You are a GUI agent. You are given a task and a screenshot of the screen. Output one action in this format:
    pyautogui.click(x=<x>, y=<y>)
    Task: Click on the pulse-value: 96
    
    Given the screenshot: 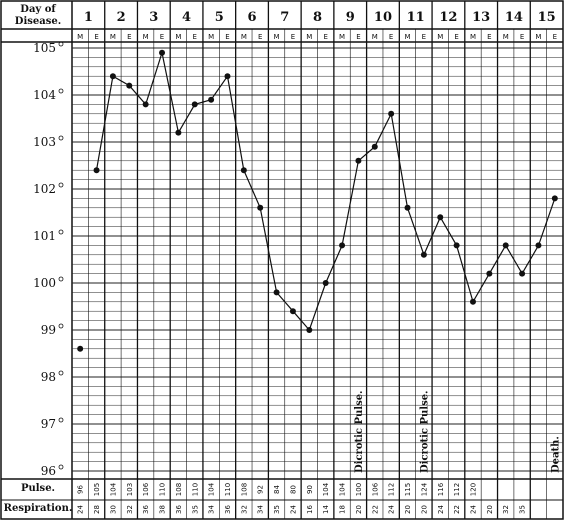 What is the action you would take?
    pyautogui.click(x=81, y=489)
    